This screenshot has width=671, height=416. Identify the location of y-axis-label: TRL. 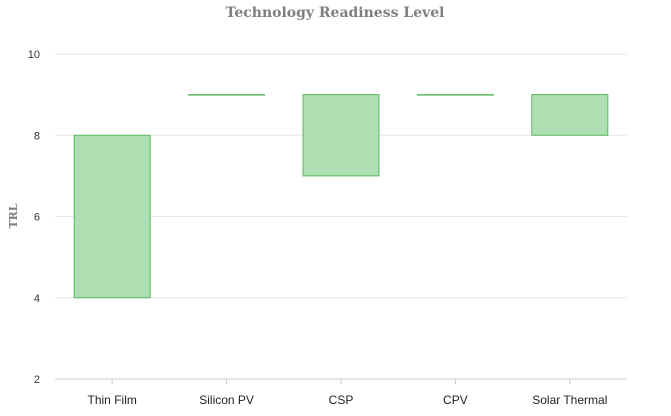
(13, 215).